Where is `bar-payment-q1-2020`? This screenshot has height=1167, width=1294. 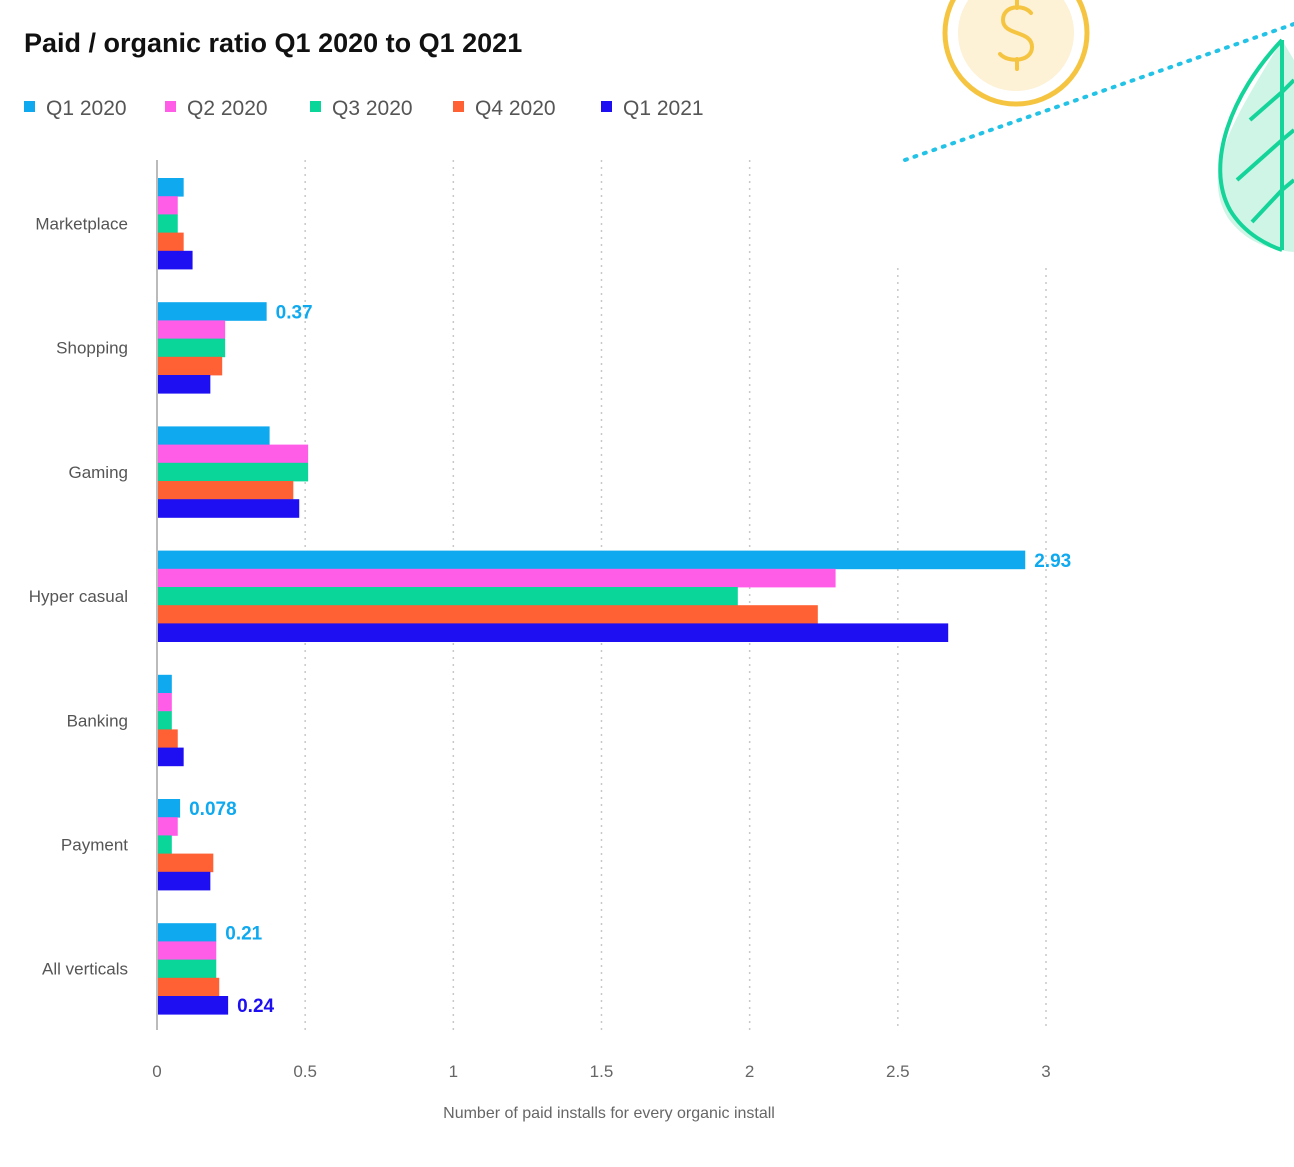 bar-payment-q1-2020 is located at coordinates (169, 808).